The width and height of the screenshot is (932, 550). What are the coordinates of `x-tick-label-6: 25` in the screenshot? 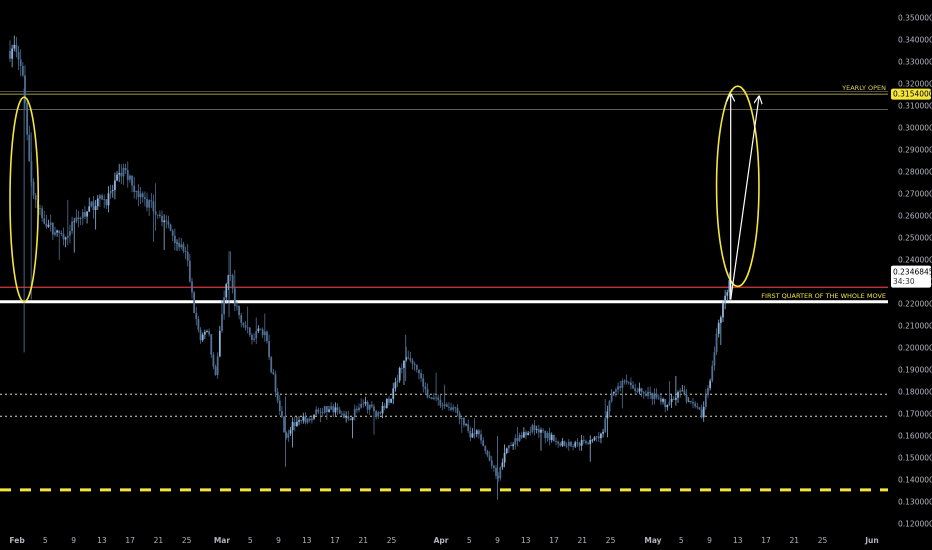 It's located at (187, 540).